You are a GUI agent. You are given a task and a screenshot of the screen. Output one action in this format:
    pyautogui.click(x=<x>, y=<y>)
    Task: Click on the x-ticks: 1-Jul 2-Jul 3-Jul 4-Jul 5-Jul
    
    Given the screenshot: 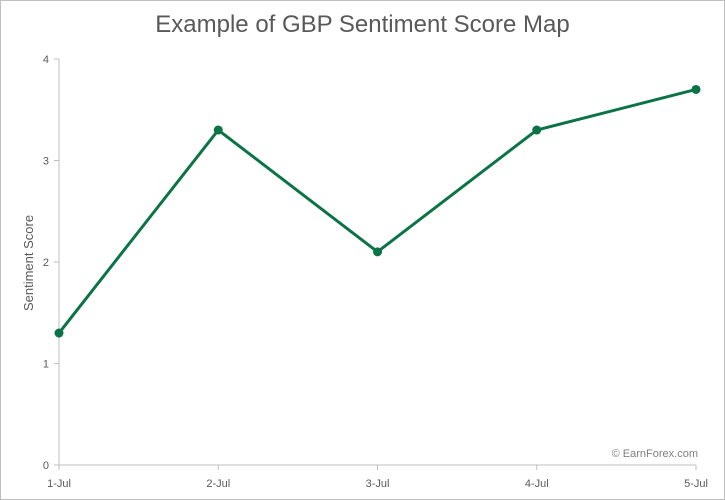 What is the action you would take?
    pyautogui.click(x=377, y=477)
    